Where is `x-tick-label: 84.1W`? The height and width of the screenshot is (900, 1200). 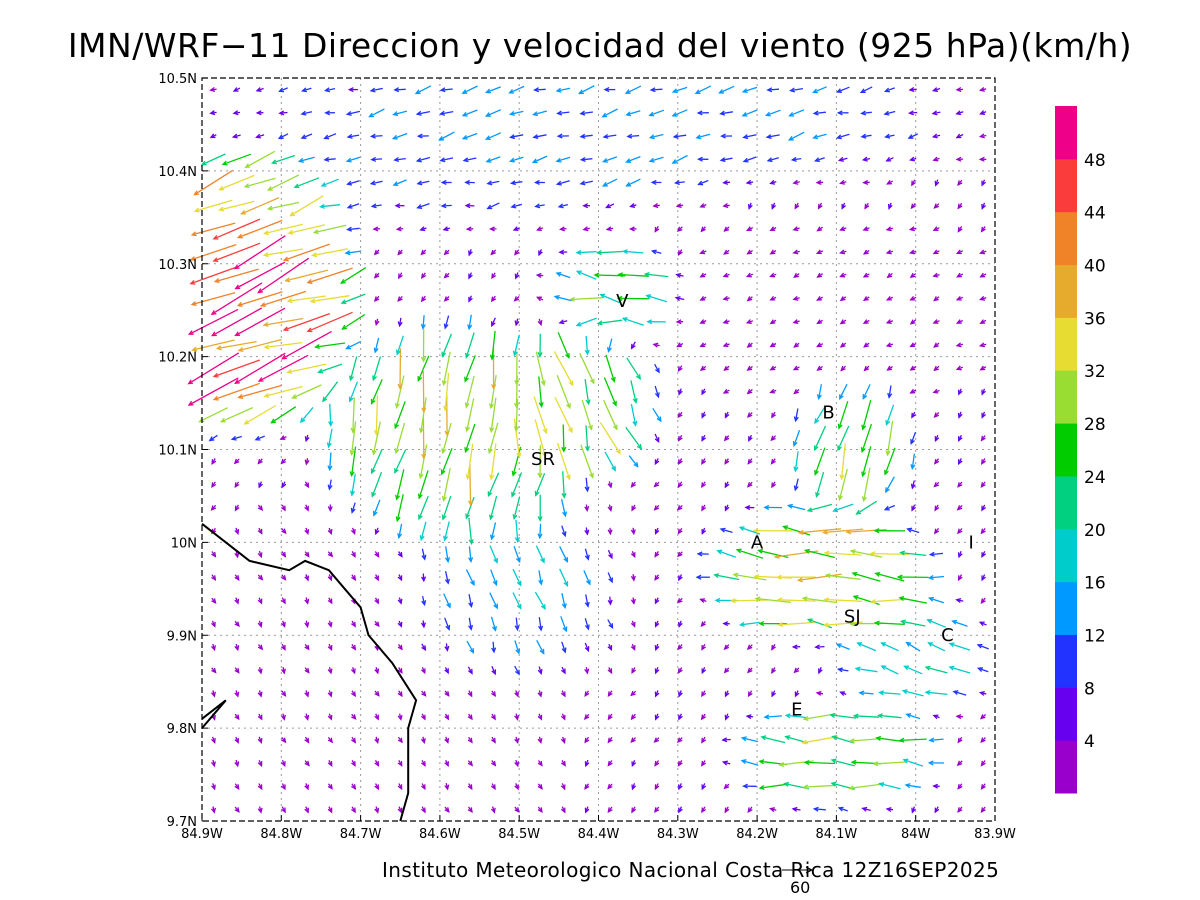 x-tick-label: 84.1W is located at coordinates (836, 834).